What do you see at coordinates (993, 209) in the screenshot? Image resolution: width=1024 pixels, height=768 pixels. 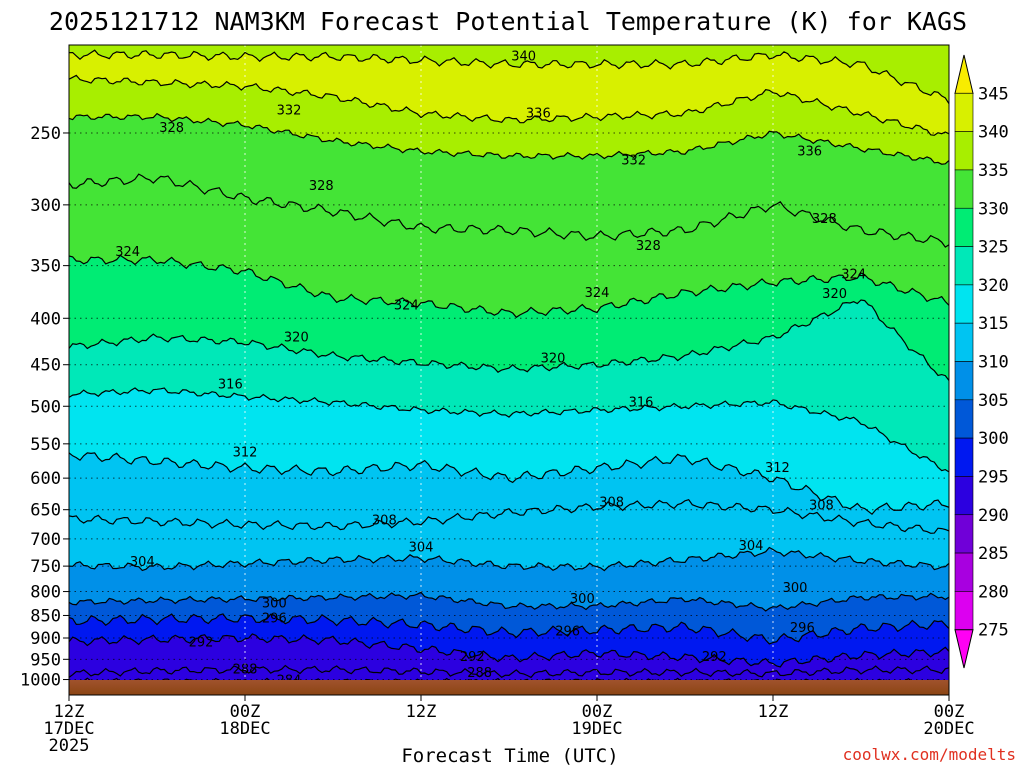 I see `colorbar-label-330: 330` at bounding box center [993, 209].